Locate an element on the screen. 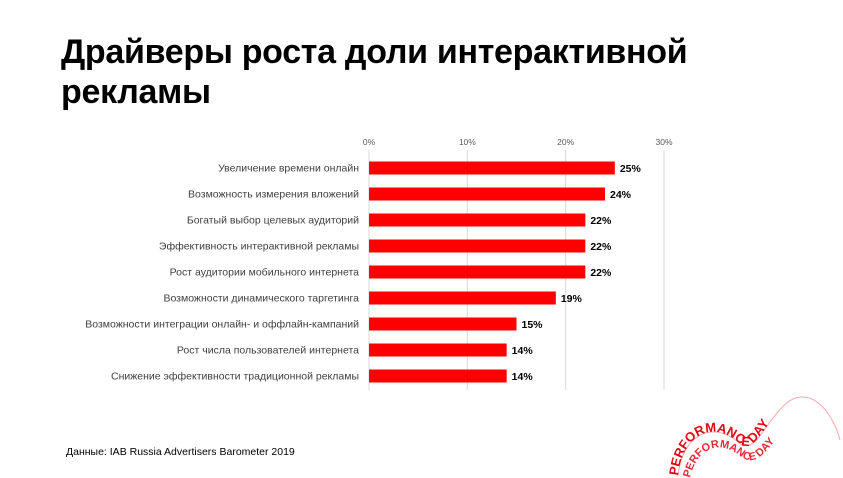 Image resolution: width=843 pixels, height=478 pixels. bars is located at coordinates (492, 272).